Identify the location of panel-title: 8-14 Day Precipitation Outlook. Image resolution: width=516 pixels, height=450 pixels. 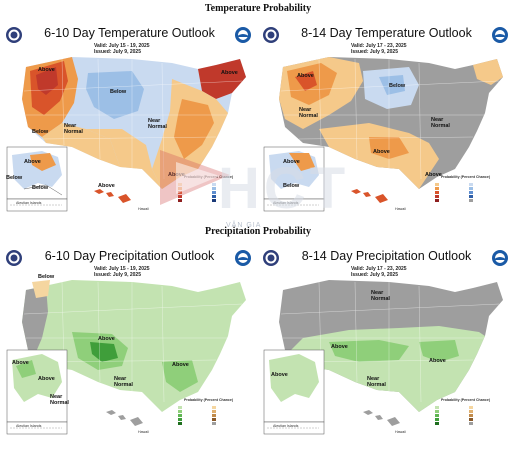
(386, 256).